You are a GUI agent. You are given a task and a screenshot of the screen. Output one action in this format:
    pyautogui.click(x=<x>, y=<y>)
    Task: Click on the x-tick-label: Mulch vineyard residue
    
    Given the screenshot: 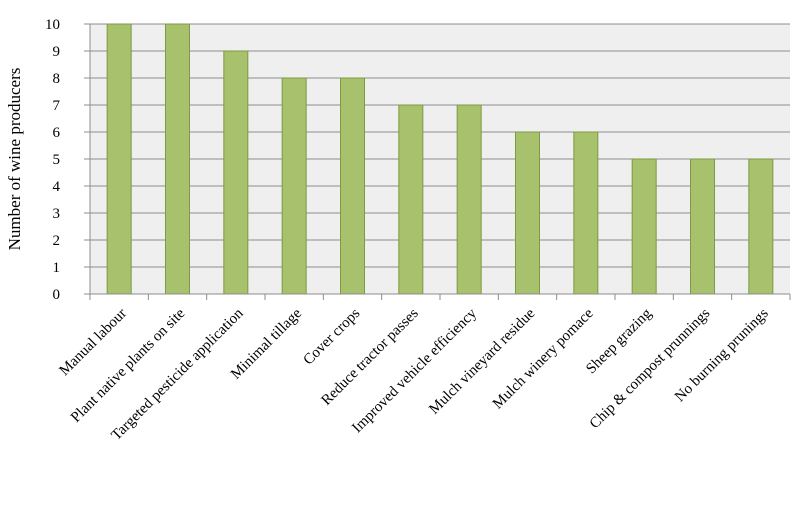 What is the action you would take?
    pyautogui.click(x=482, y=361)
    